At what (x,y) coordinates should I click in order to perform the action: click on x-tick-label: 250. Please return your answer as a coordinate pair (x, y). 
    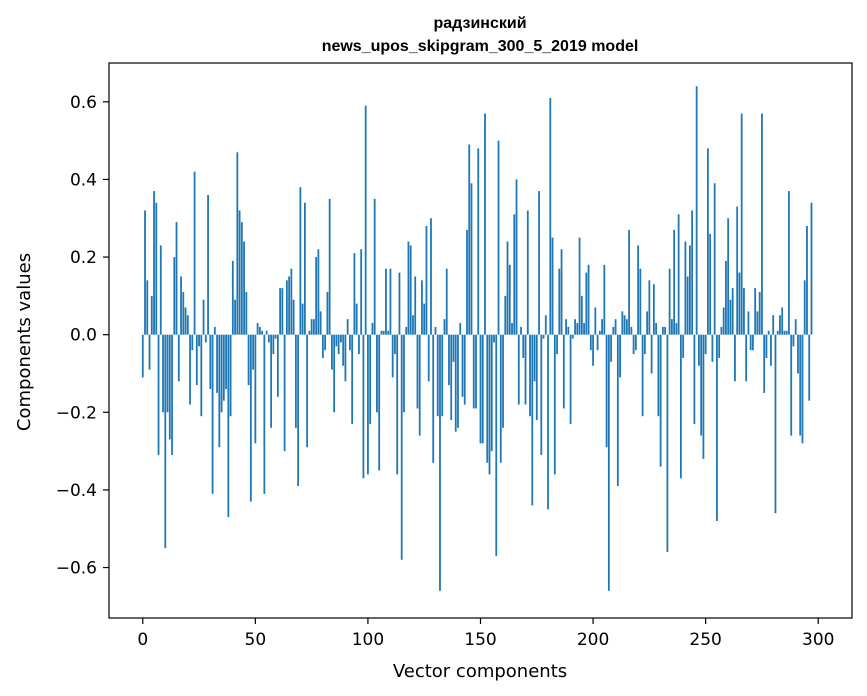
    Looking at the image, I should click on (705, 640).